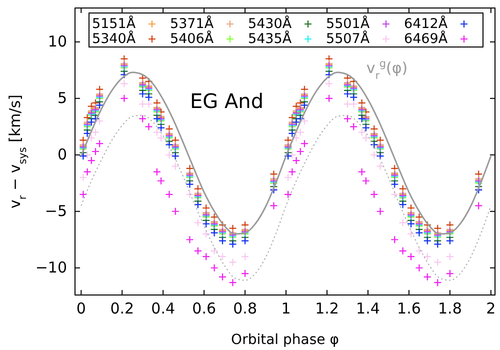  What do you see at coordinates (114, 38) in the screenshot?
I see `legend-label: 5340Å` at bounding box center [114, 38].